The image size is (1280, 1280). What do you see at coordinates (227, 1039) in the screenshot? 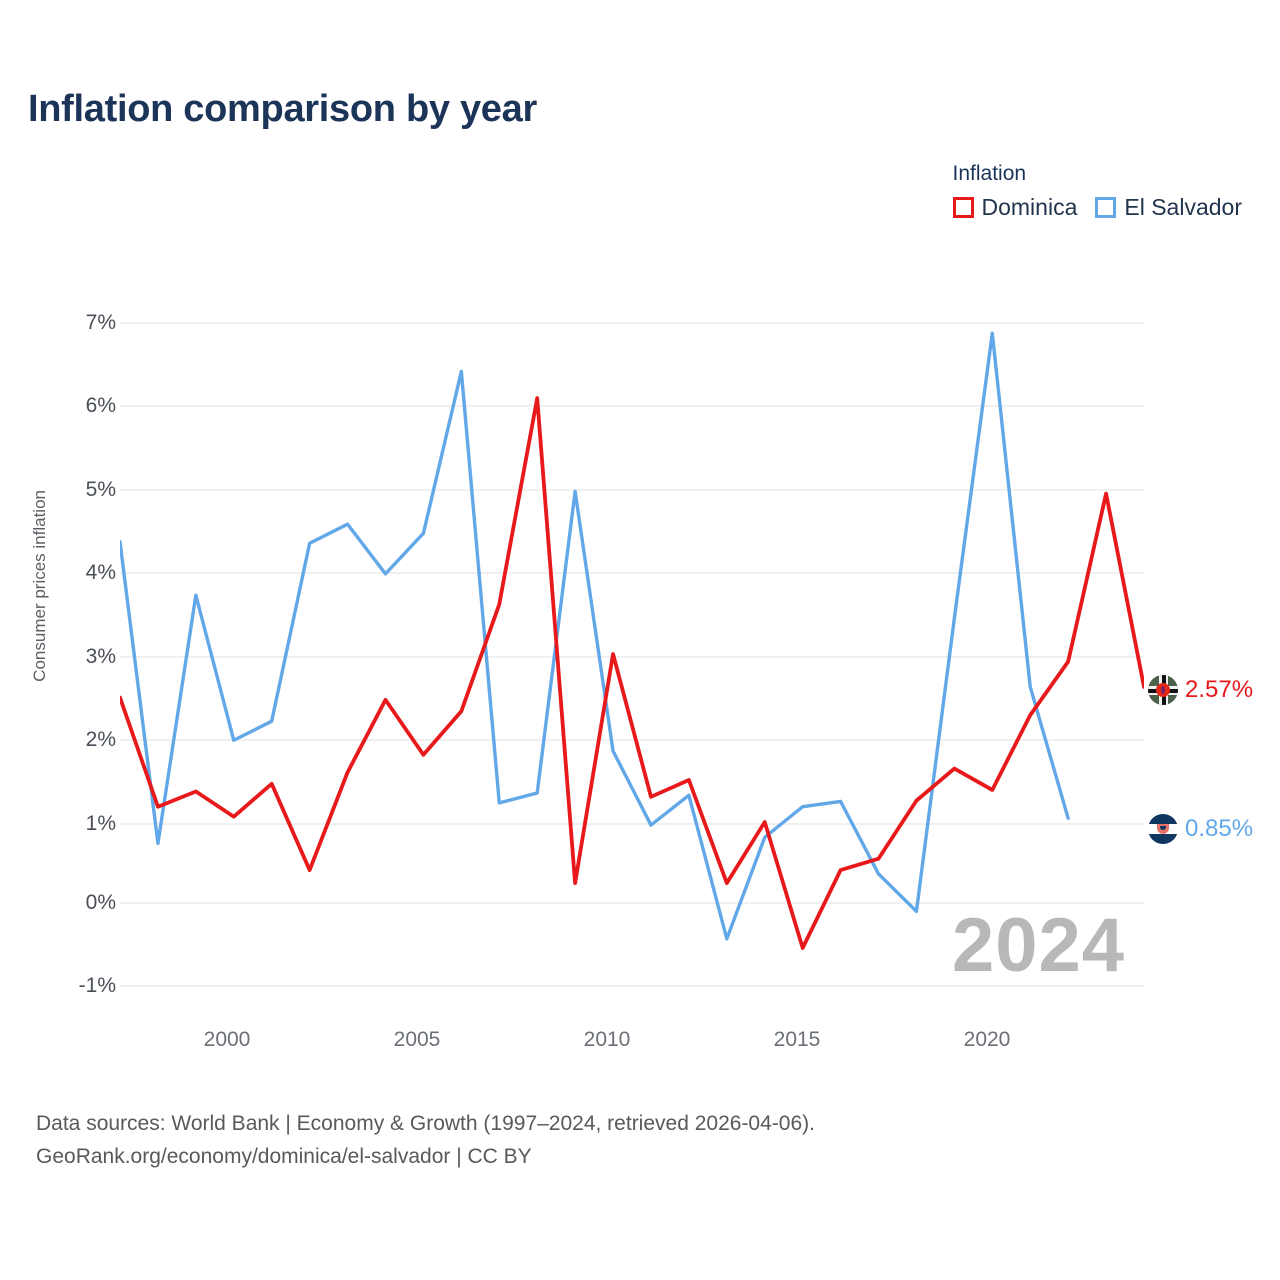
I see `x-tick-2000: 2000` at bounding box center [227, 1039].